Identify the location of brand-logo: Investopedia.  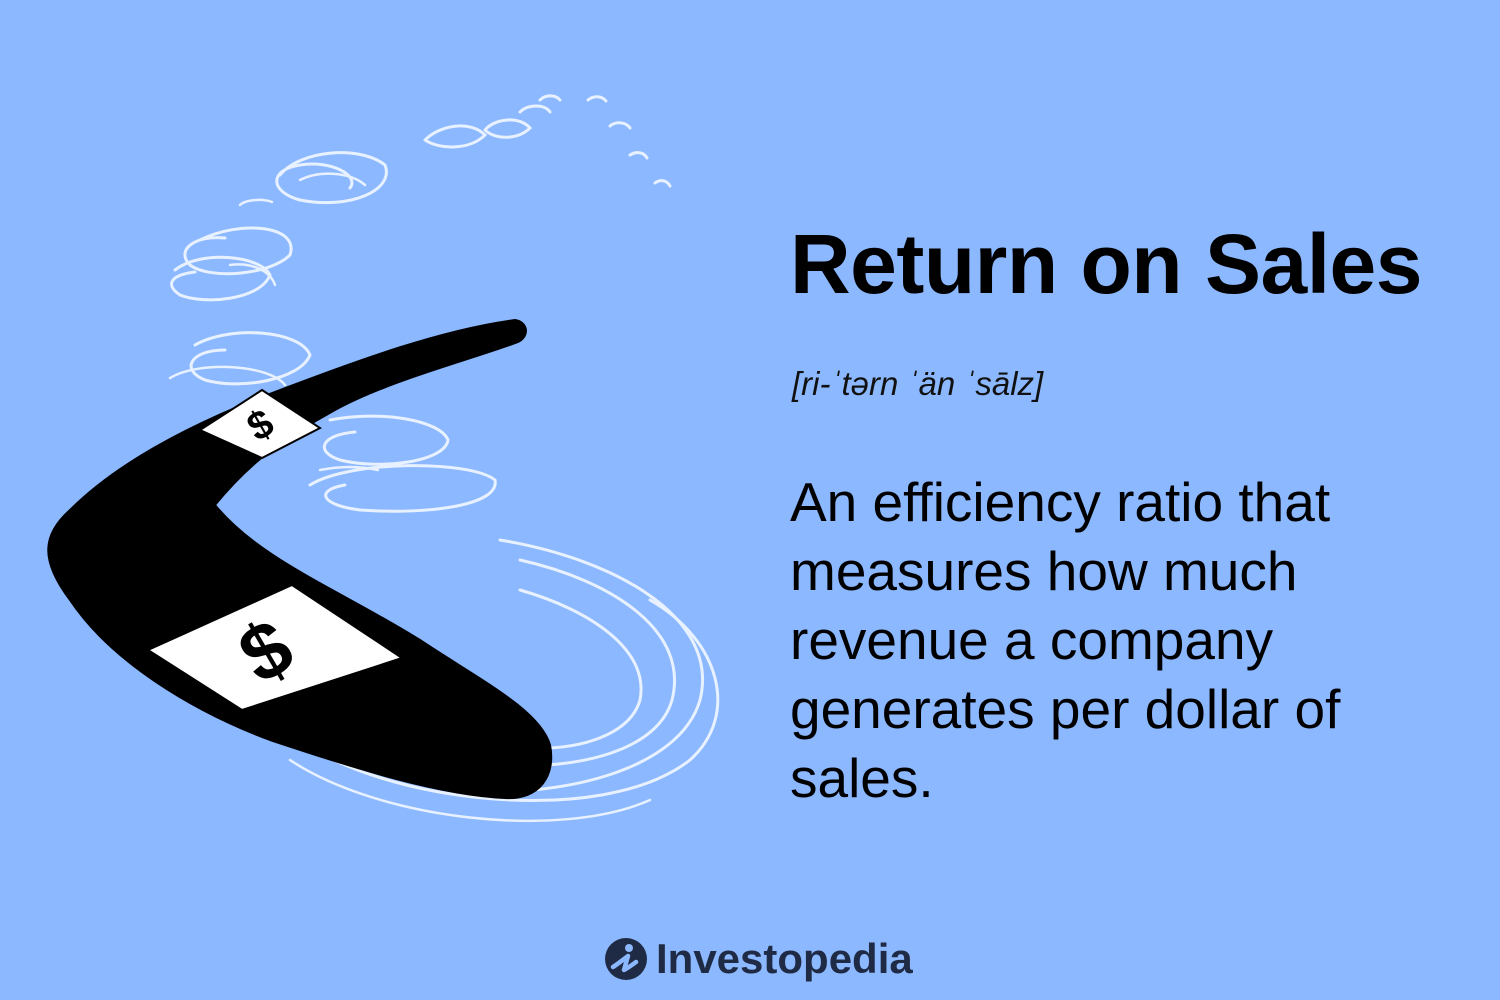
(758, 959).